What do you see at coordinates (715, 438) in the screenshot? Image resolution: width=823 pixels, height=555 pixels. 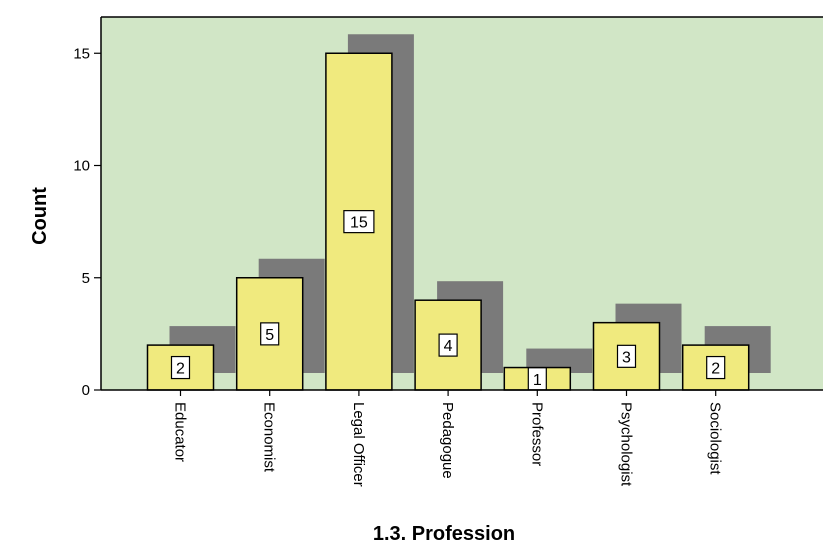 I see `x-tick-label: Sociologist` at bounding box center [715, 438].